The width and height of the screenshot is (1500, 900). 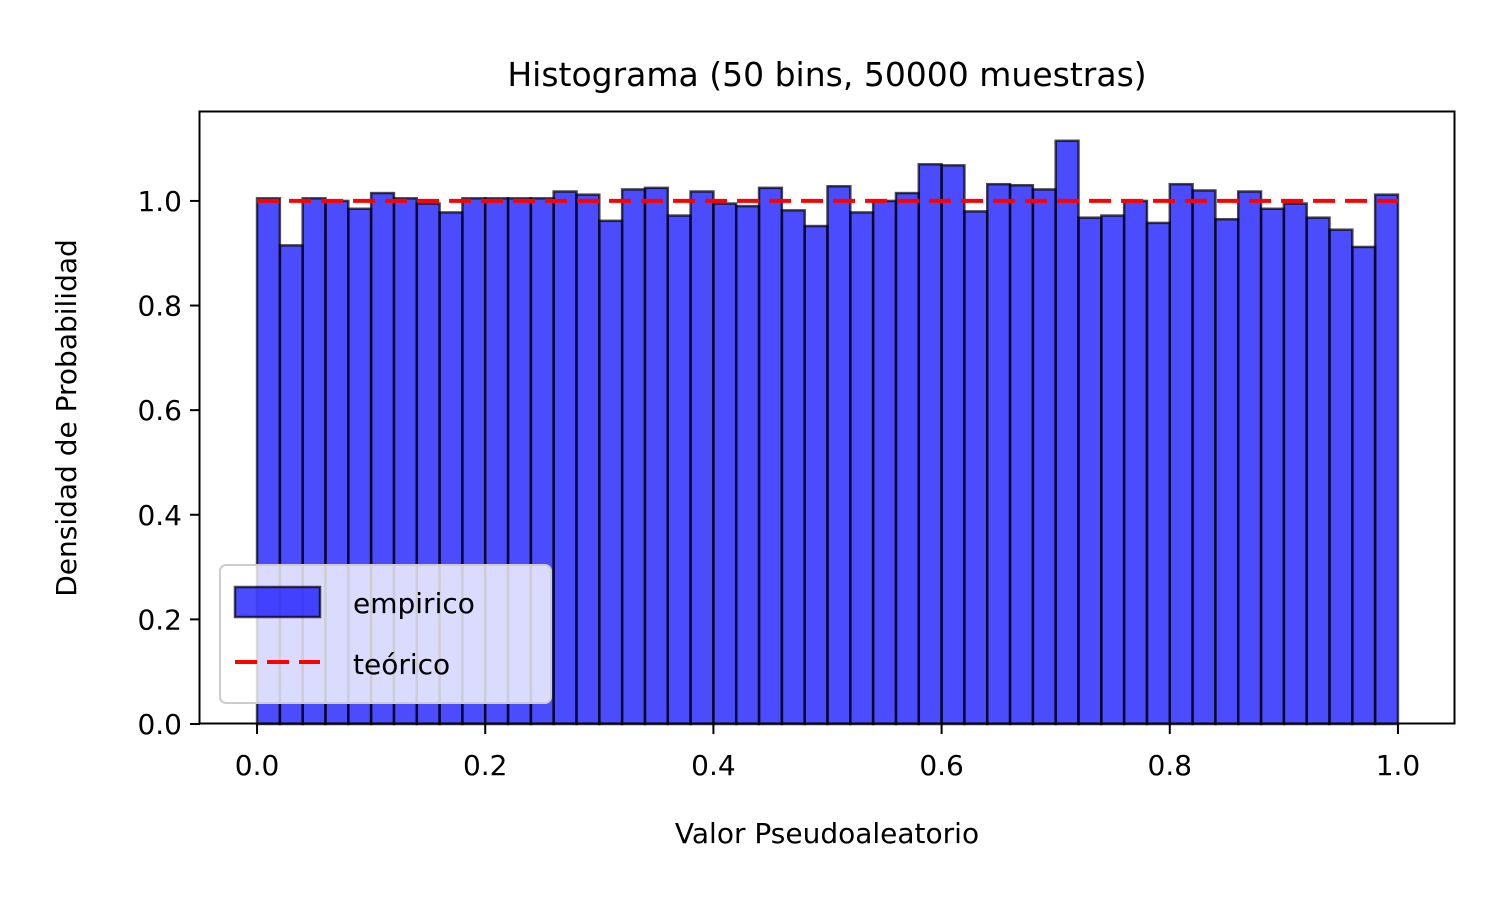 I want to click on legend-label-teorico: teórico, so click(x=401, y=664).